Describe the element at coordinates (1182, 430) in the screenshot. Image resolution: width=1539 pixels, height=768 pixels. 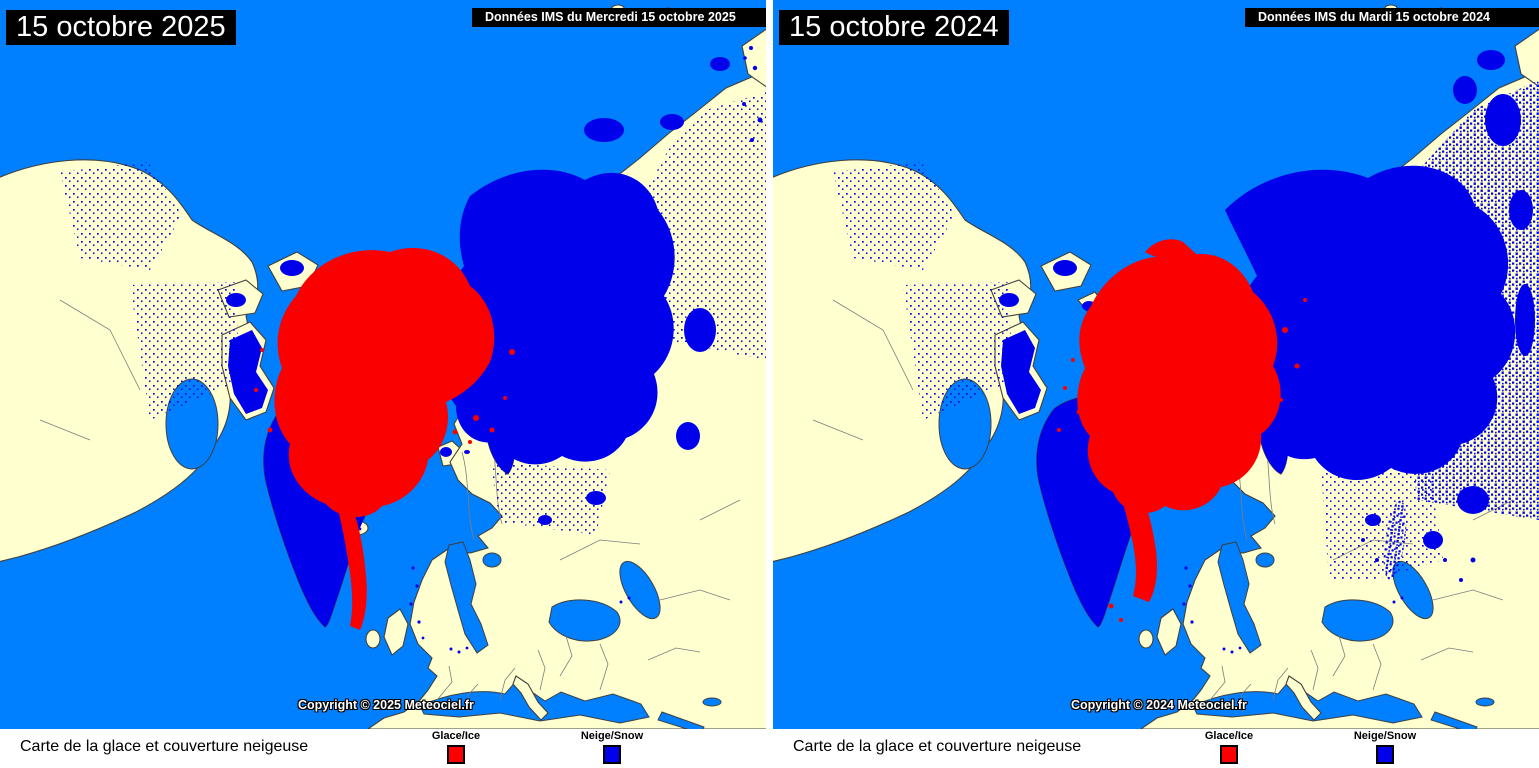
I see `ice-layer-2024` at that location.